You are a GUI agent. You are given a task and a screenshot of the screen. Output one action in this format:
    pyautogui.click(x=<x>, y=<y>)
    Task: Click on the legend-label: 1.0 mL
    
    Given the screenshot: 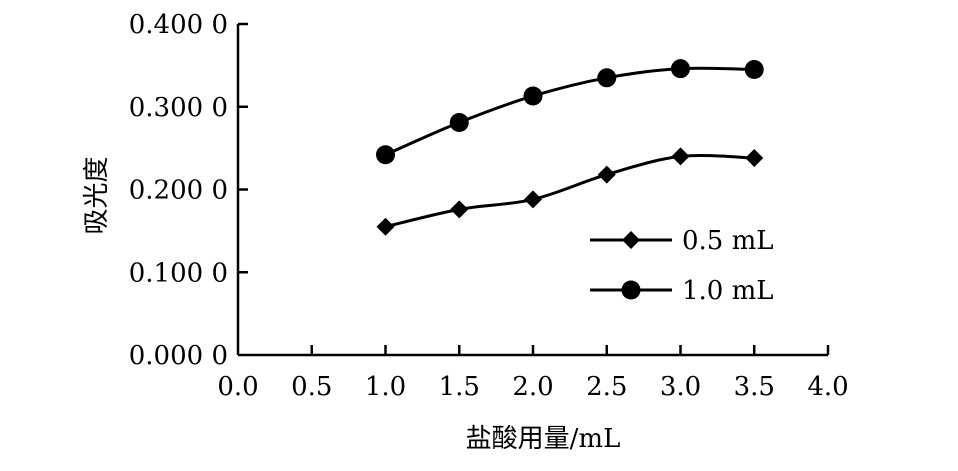 What is the action you would take?
    pyautogui.click(x=728, y=291)
    